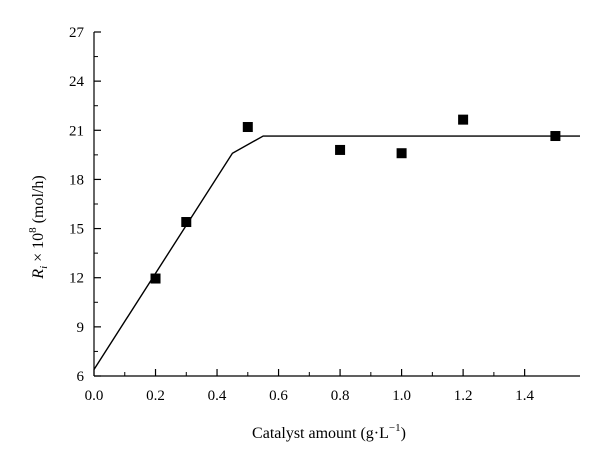  I want to click on y-tick-label: 24, so click(77, 82).